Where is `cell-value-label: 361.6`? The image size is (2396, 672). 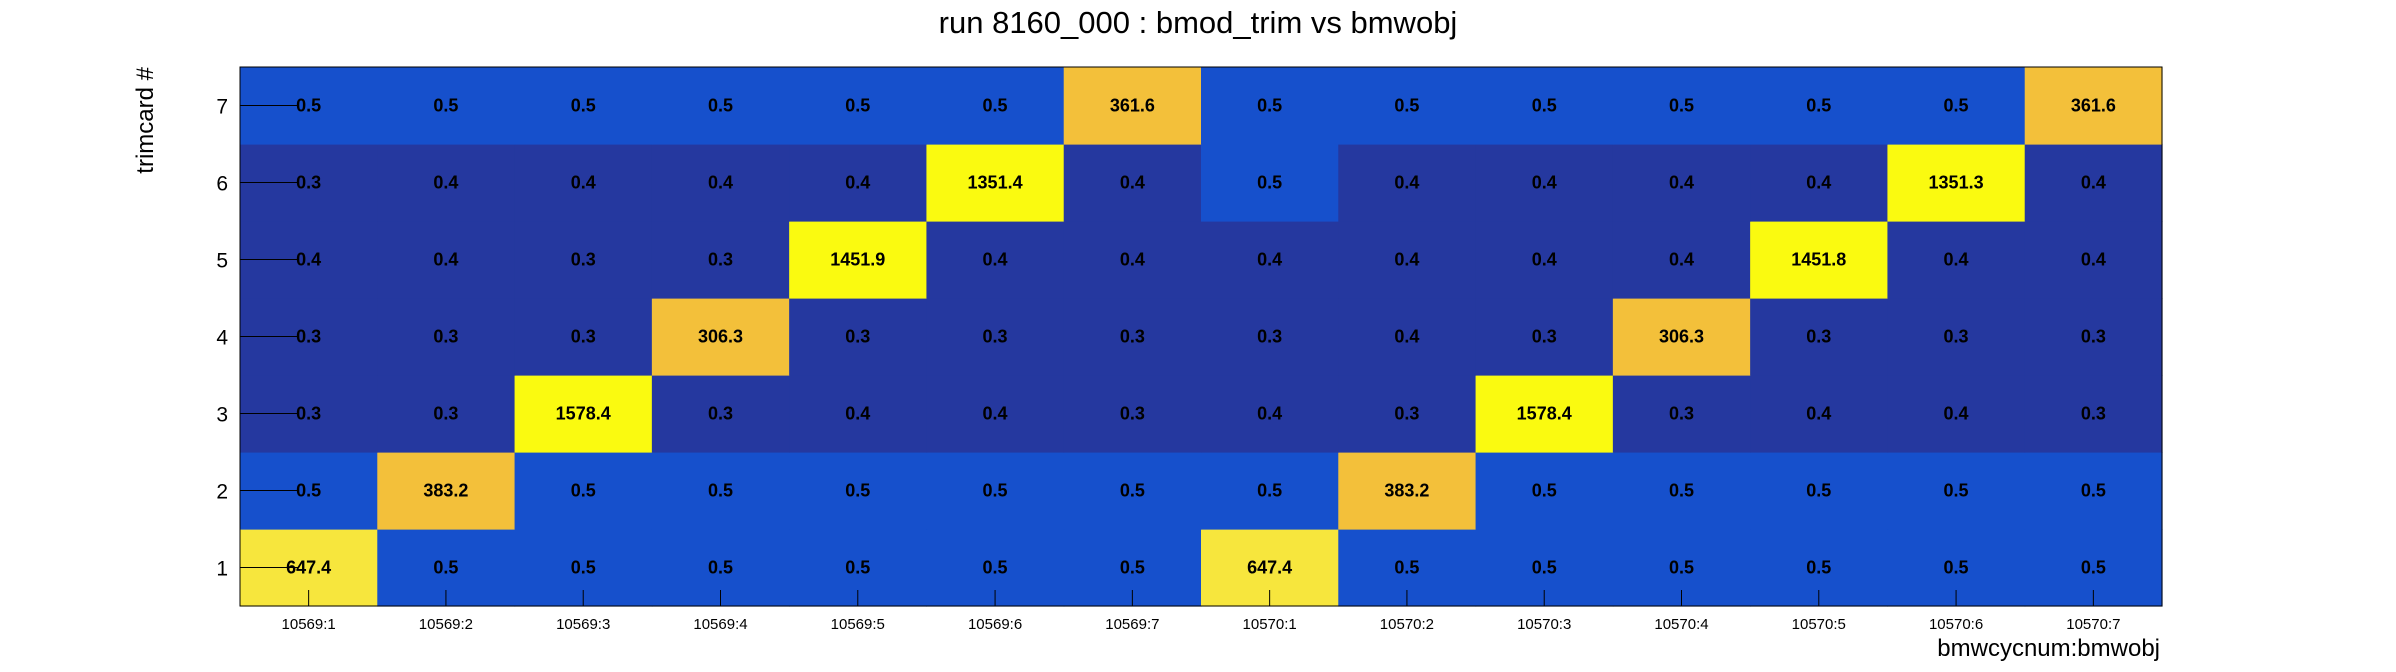 cell-value-label: 361.6 is located at coordinates (2093, 106).